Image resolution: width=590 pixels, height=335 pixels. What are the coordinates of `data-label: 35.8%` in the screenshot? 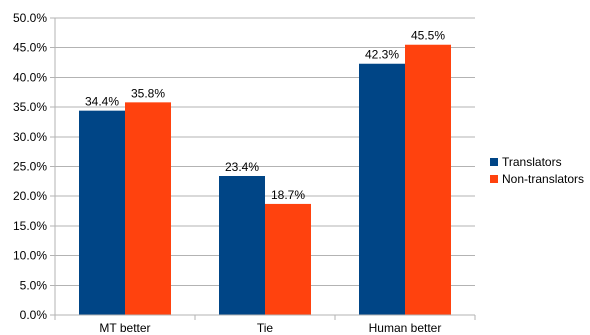 It's located at (148, 93).